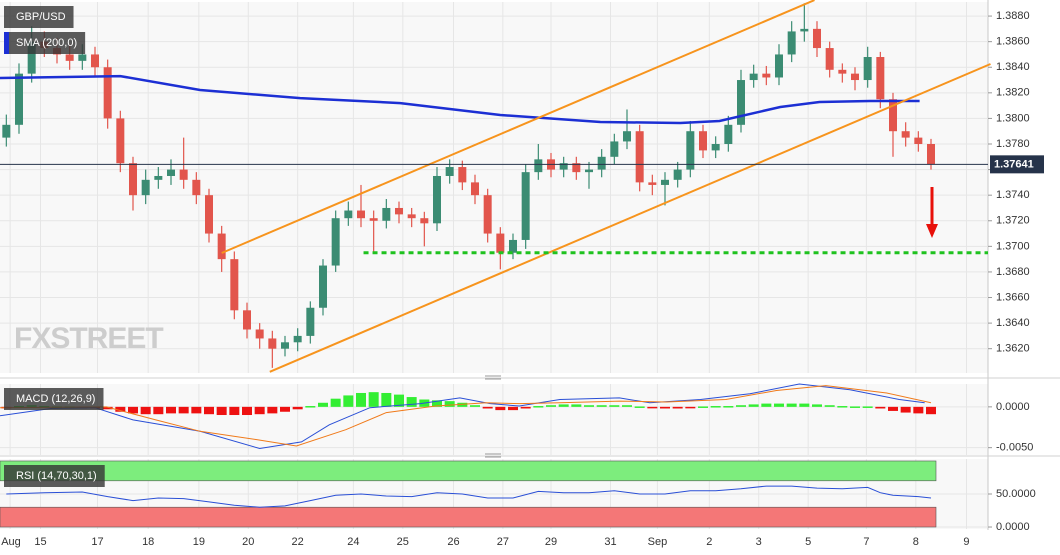 This screenshot has width=1060, height=555. Describe the element at coordinates (1013, 42) in the screenshot. I see `y-tick-label: 1.3860` at that location.